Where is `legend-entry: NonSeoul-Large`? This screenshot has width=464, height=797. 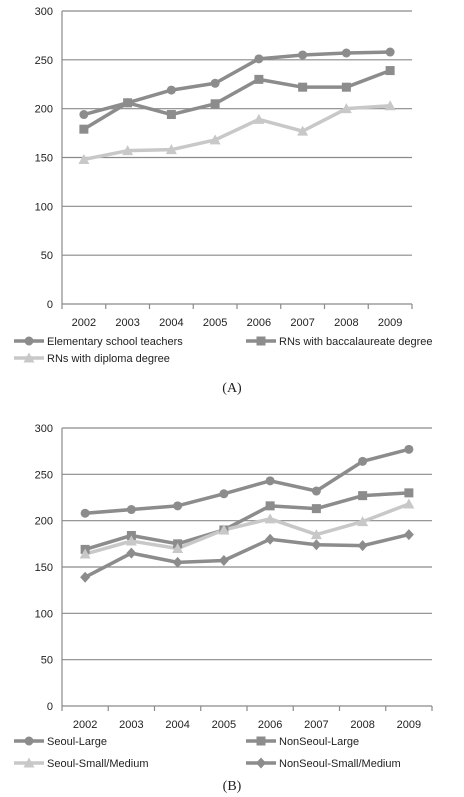 legend-entry: NonSeoul-Large is located at coordinates (319, 742).